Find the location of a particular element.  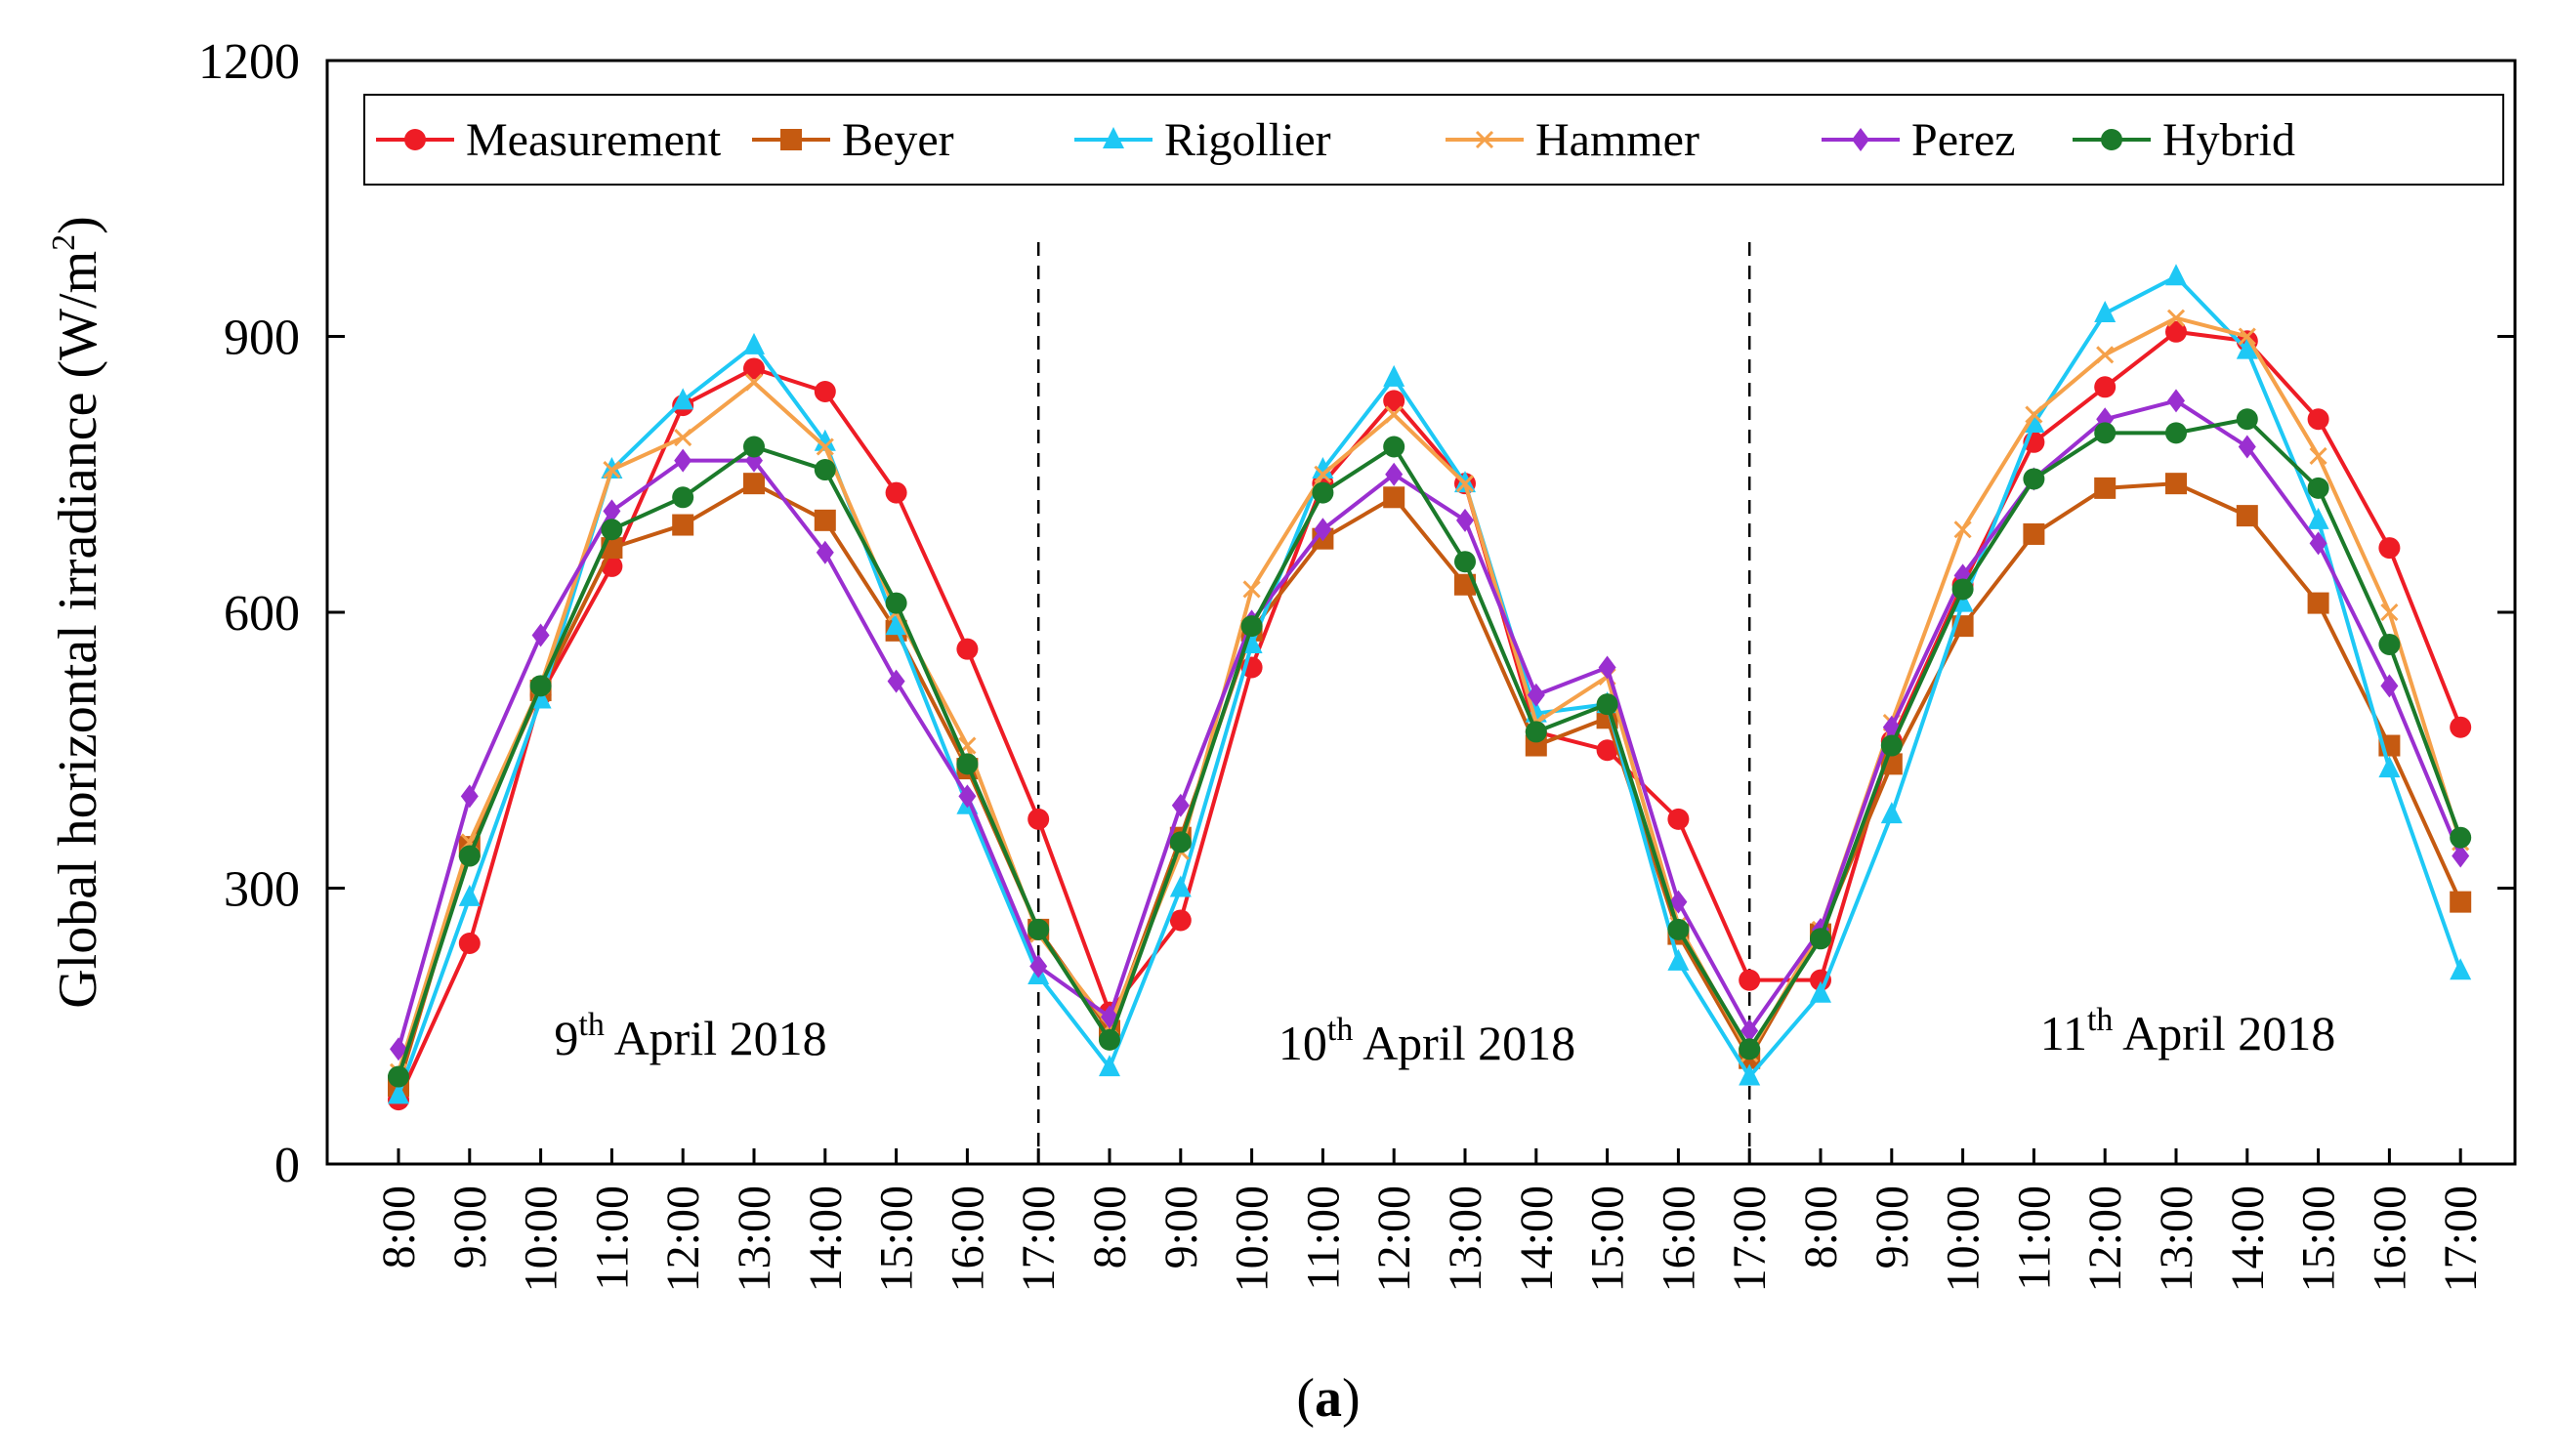

legend-item-hybrid: Hybrid is located at coordinates (2184, 140).